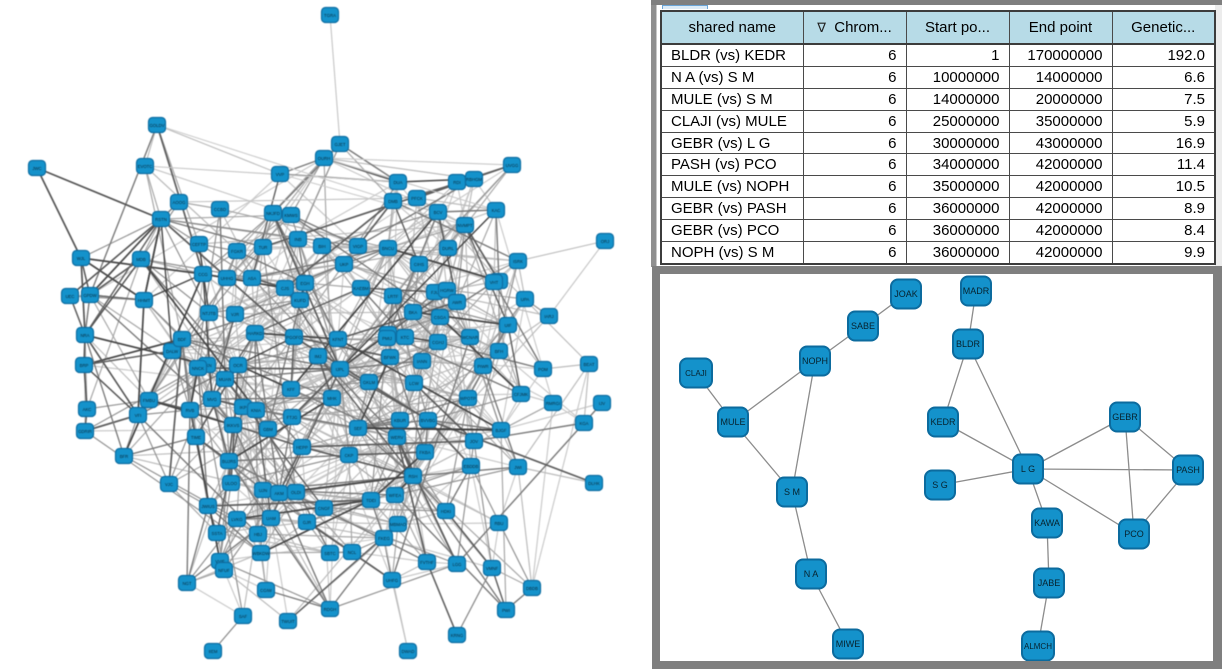  I want to click on svg-text: FVTHF, so click(427, 562).